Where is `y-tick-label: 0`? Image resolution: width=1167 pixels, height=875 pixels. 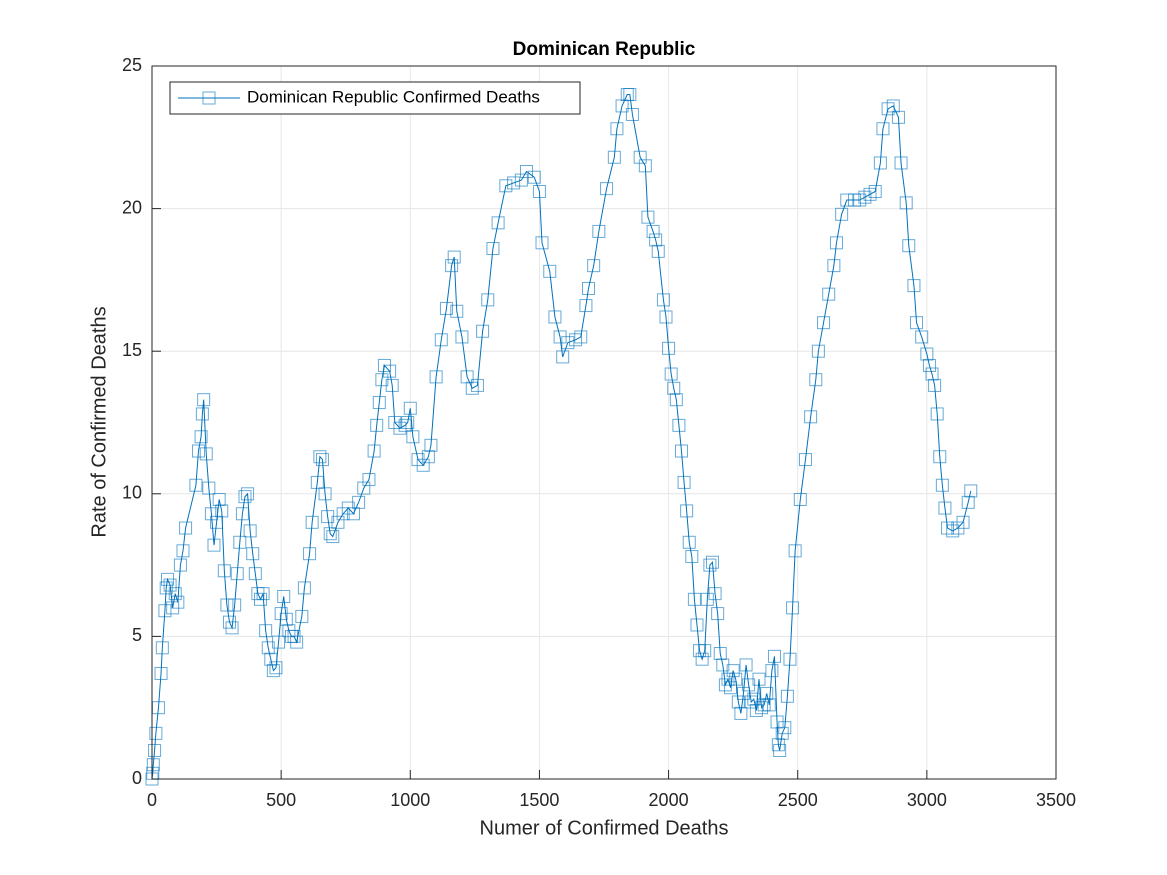 y-tick-label: 0 is located at coordinates (137, 778).